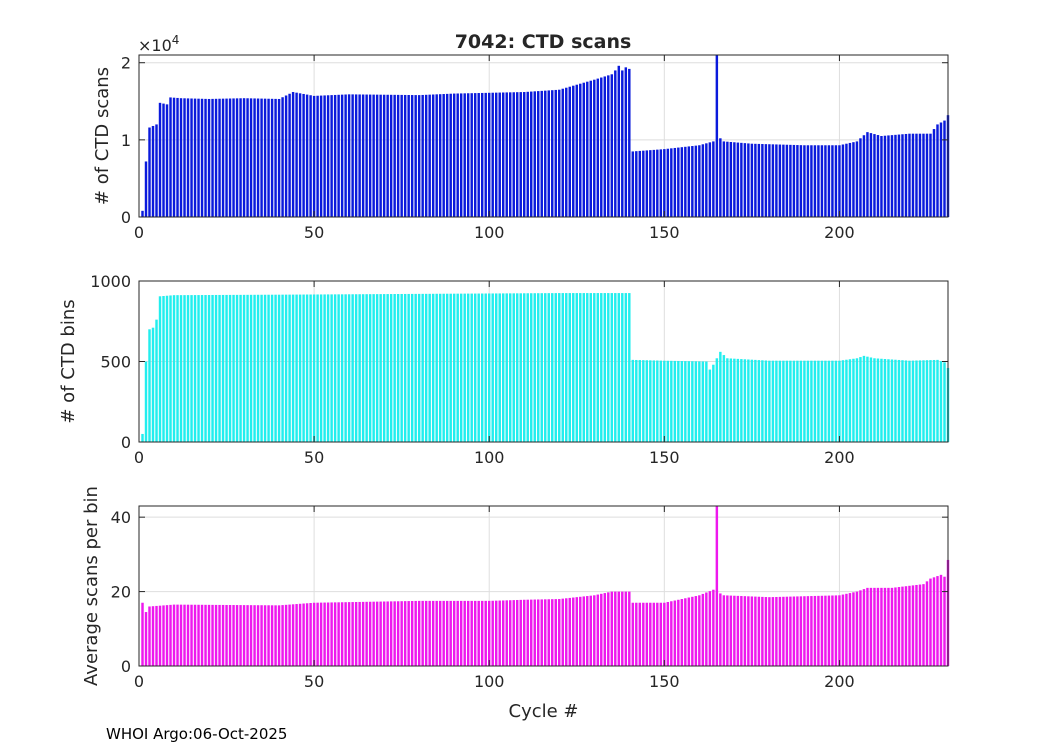 Image resolution: width=1050 pixels, height=750 pixels. Describe the element at coordinates (839, 232) in the screenshot. I see `x-tick-label: 200` at that location.